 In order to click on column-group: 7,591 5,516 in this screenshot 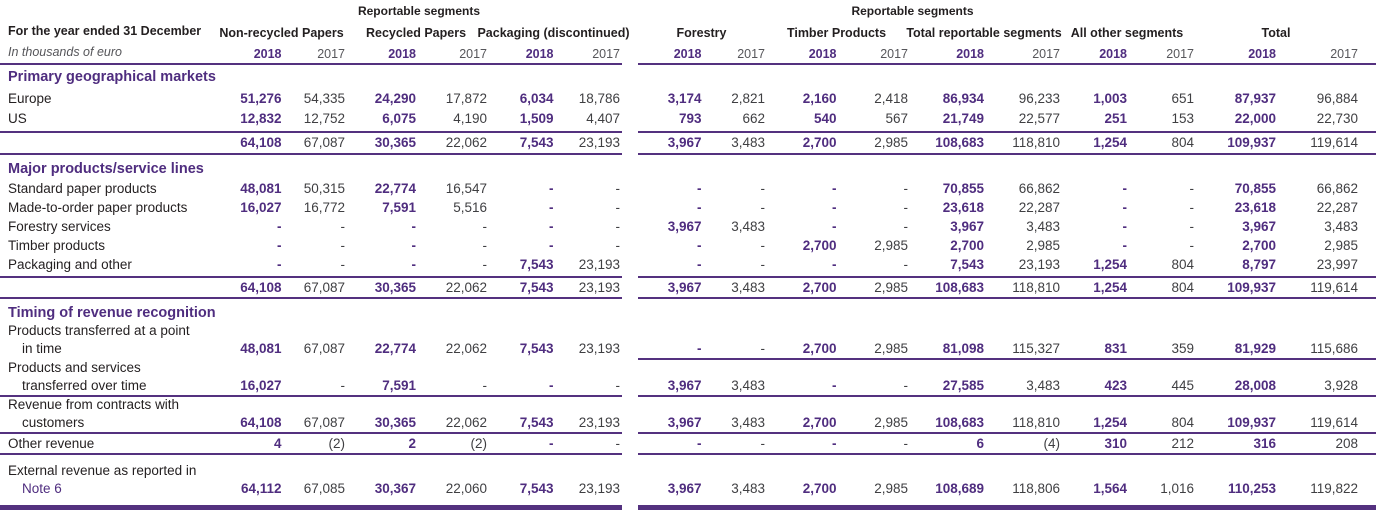, I will do `click(416, 208)`.